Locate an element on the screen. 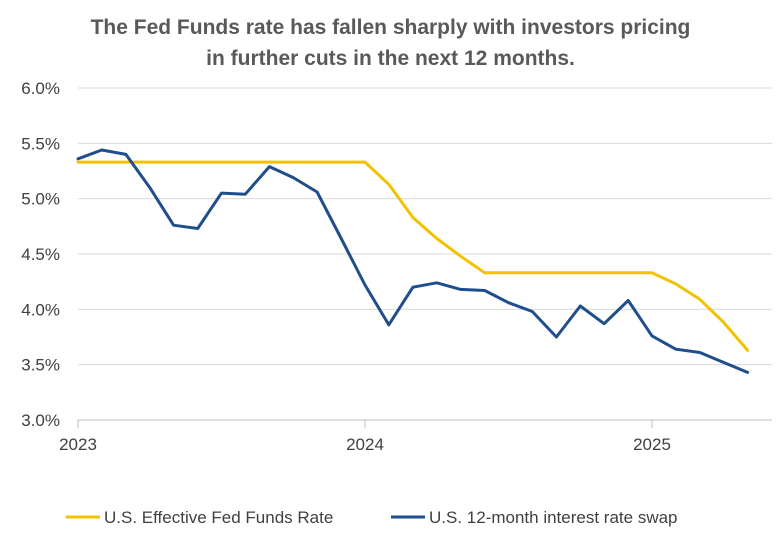 The width and height of the screenshot is (781, 536). x-tick-label: 2023 is located at coordinates (78, 444).